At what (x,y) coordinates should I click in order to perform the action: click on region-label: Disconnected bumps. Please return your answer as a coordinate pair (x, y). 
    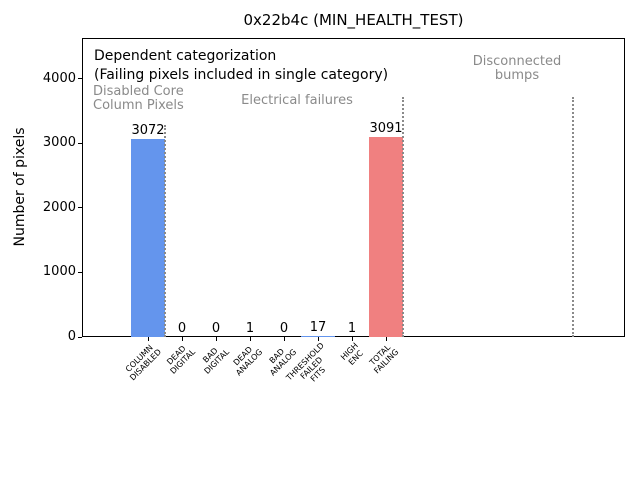
    Looking at the image, I should click on (517, 68).